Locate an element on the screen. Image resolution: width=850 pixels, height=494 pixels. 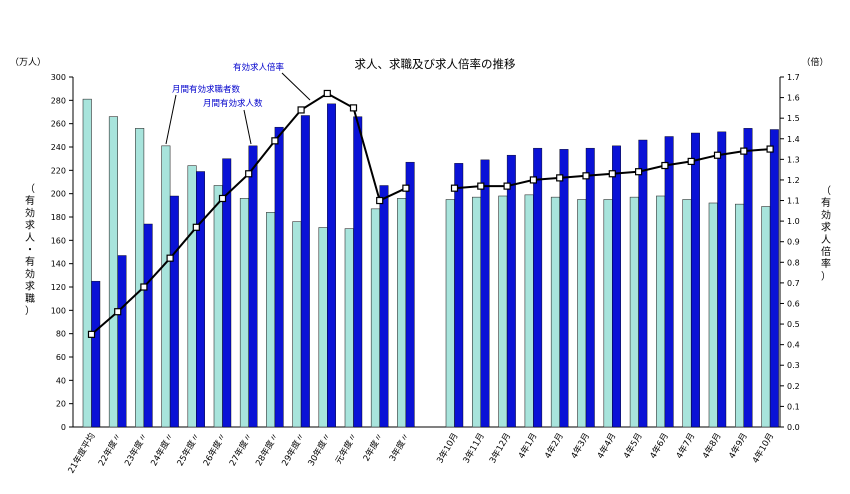
annotation-openings-leader is located at coordinates (247, 127).